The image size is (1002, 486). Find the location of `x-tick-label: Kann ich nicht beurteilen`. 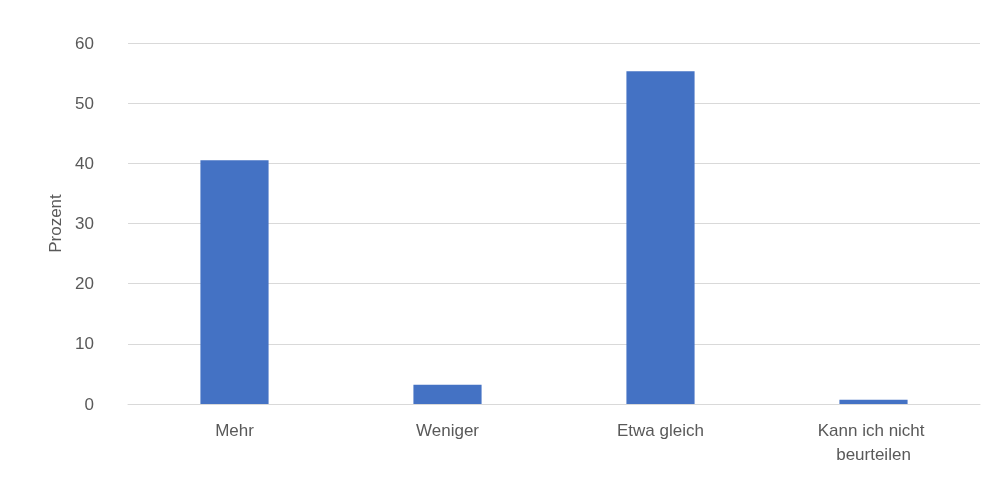

x-tick-label: Kann ich nicht beurteilen is located at coordinates (873, 442).